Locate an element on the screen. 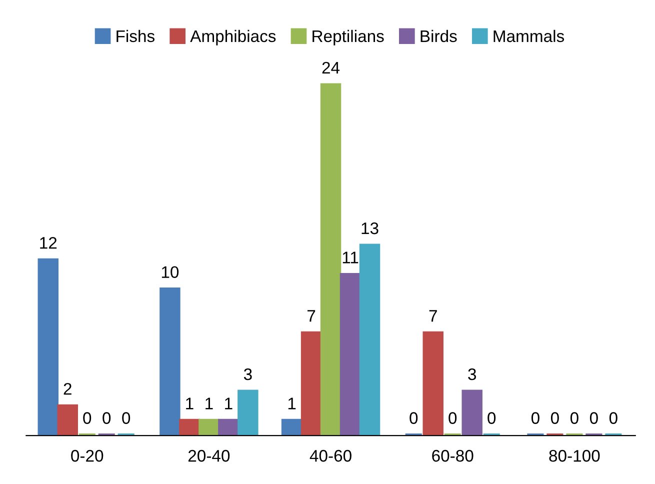 This screenshot has height=484, width=655. legend-label: Amphibiacs is located at coordinates (233, 38).